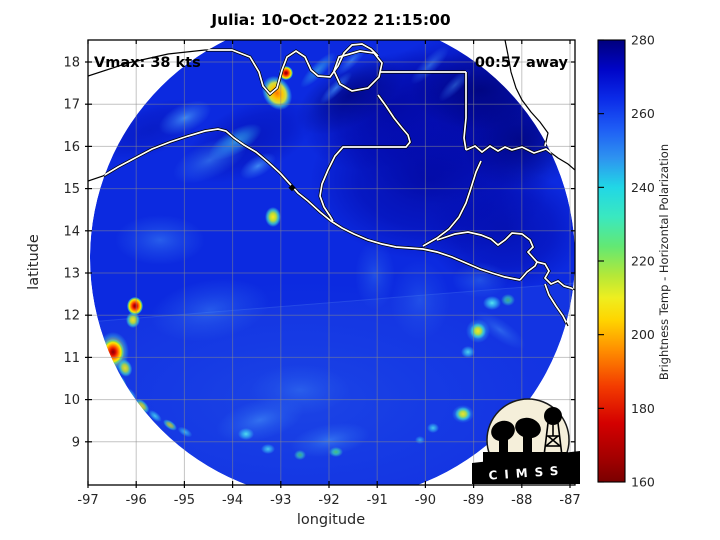 The width and height of the screenshot is (720, 540). Describe the element at coordinates (277, 93) in the screenshot. I see `hotspot-orange-north` at that location.